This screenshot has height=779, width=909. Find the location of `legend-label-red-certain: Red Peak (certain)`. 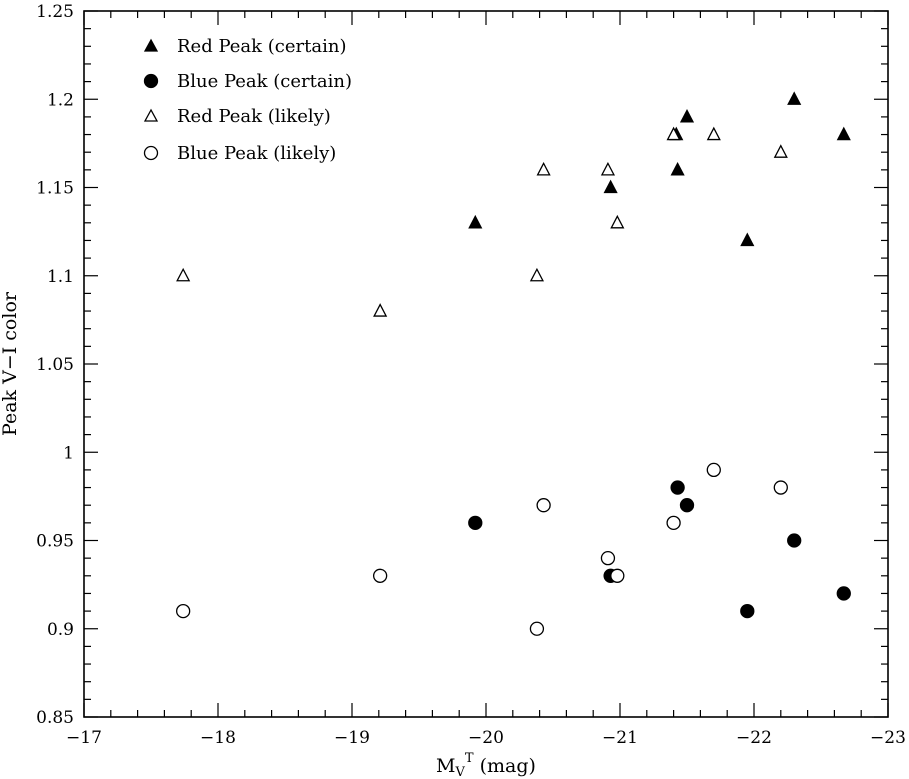

legend-label-red-certain: Red Peak (certain) is located at coordinates (261, 46).